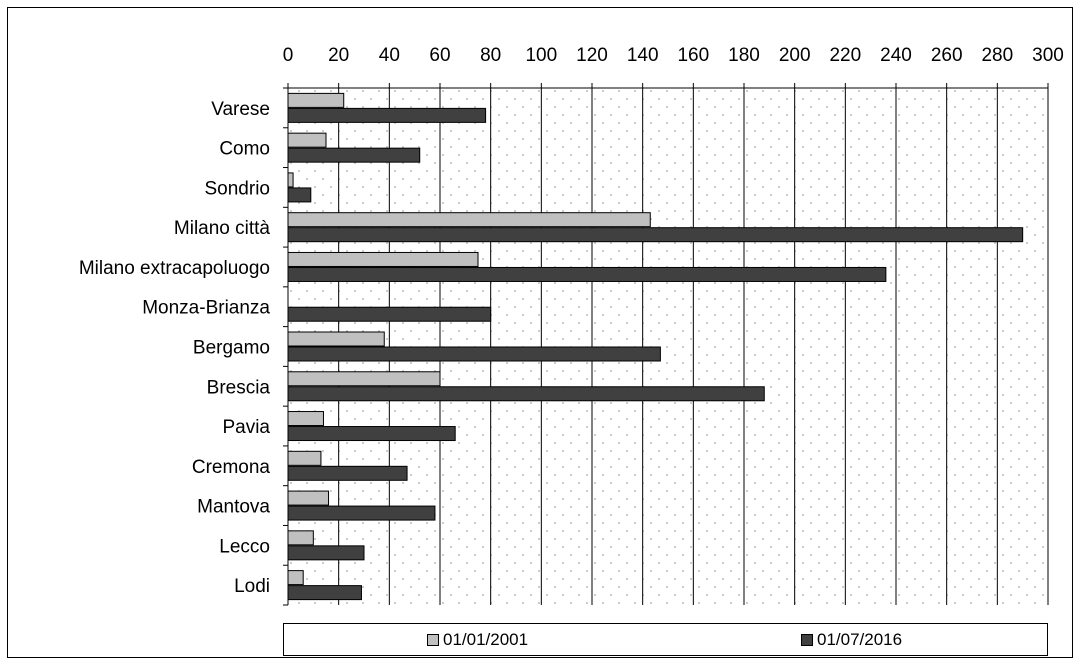  I want to click on category-label: Brescia, so click(239, 387).